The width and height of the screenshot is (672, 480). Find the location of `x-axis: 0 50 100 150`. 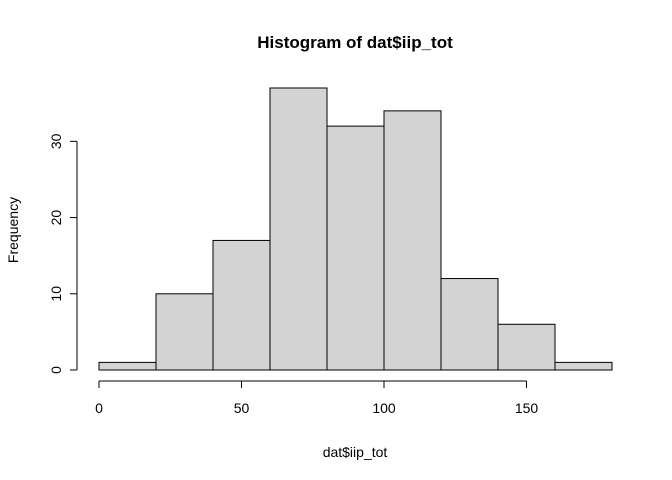

x-axis: 0 50 100 150 is located at coordinates (317, 398).